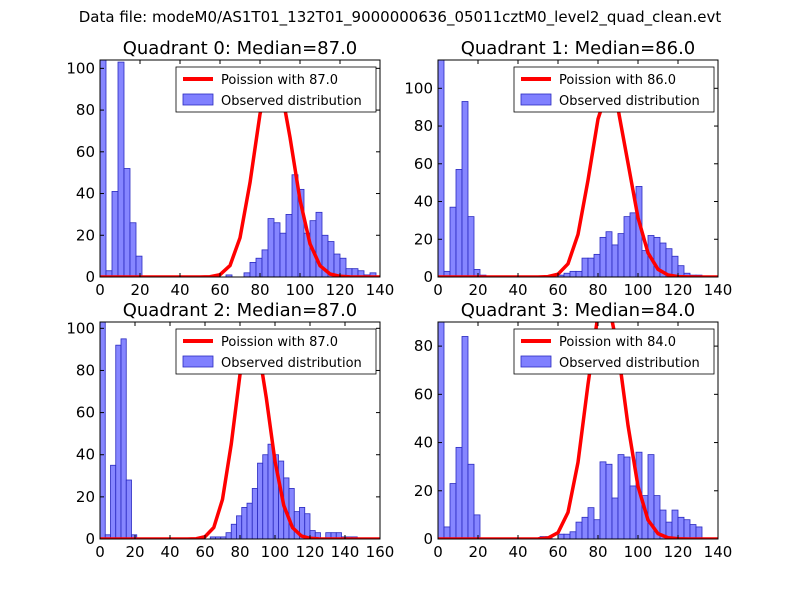  What do you see at coordinates (617, 342) in the screenshot?
I see `legend-entry-poisson: Poission with 84.0` at bounding box center [617, 342].